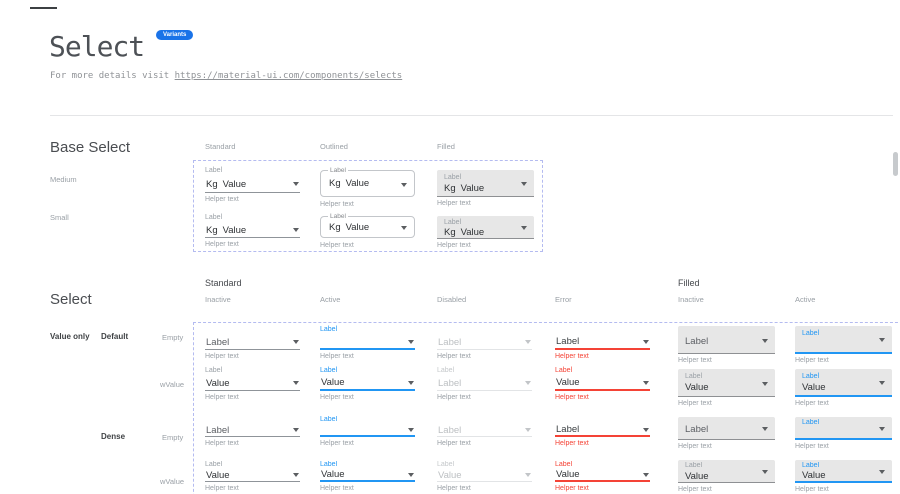  I want to click on select-standard-error-empty: Label Helper text, so click(602, 343).